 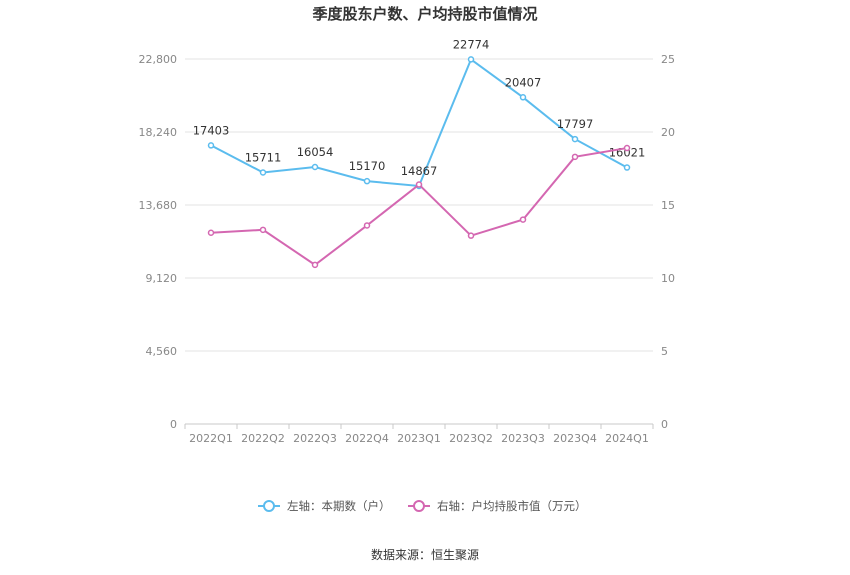 What do you see at coordinates (471, 44) in the screenshot?
I see `data-label: 22774` at bounding box center [471, 44].